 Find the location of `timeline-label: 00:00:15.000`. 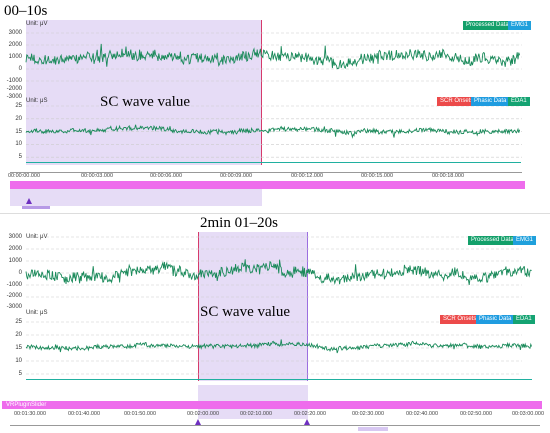

timeline-label: 00:00:15.000 is located at coordinates (377, 176).